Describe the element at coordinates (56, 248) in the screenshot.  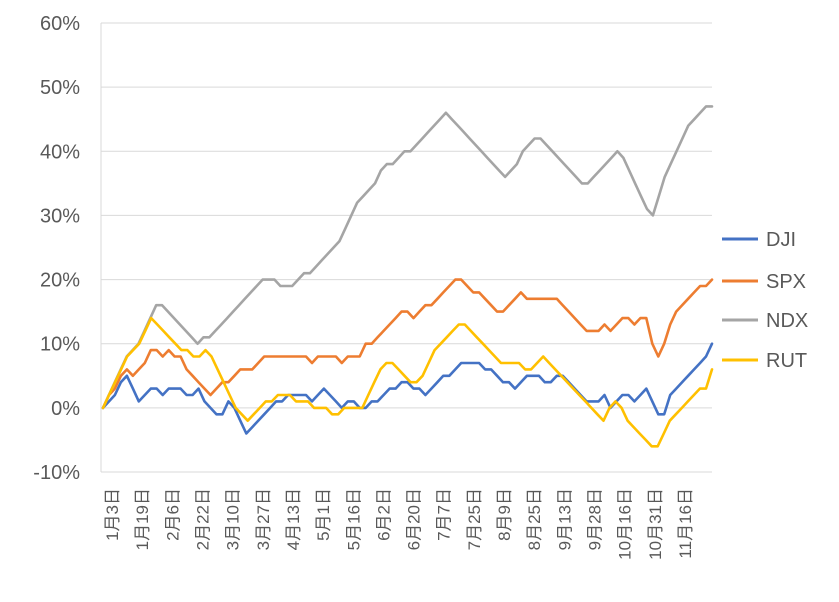
I see `y-axis-ticks: -10% 0% 10% 20% 30% 40% 50% 60%` at that location.